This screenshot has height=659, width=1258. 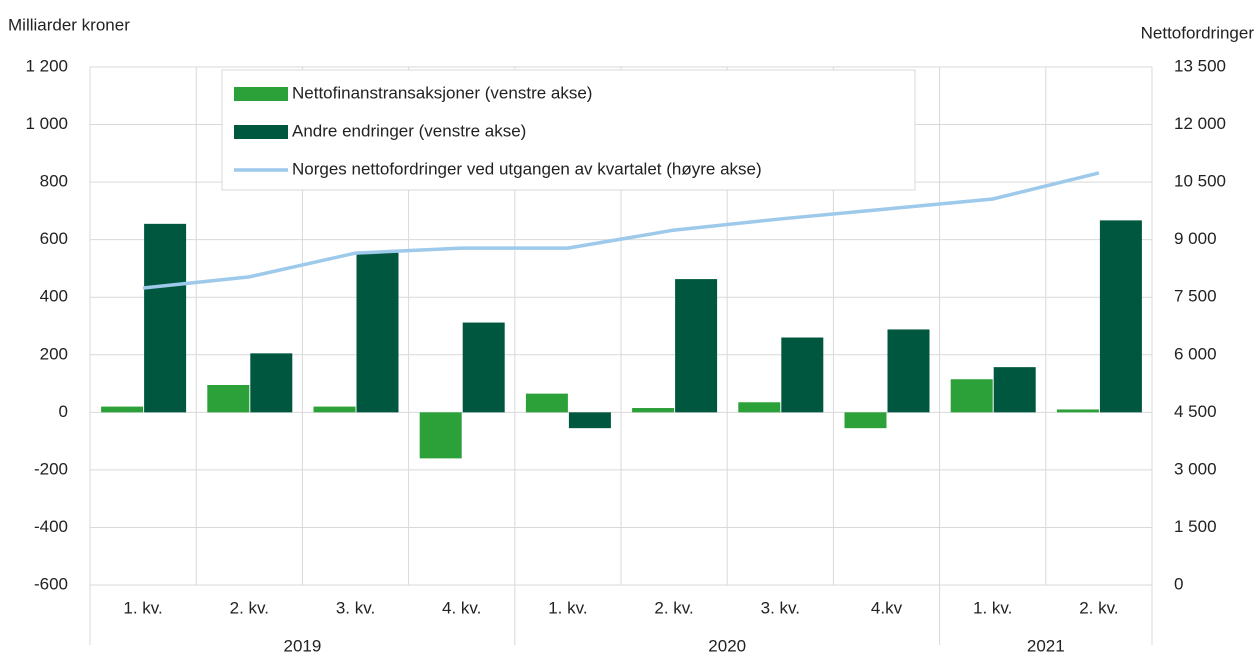 What do you see at coordinates (1178, 583) in the screenshot?
I see `y2-tick-label: 0` at bounding box center [1178, 583].